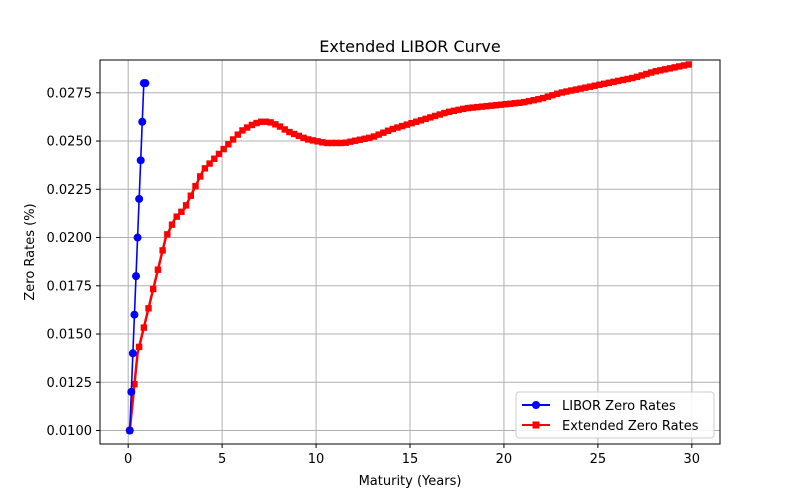 The image size is (800, 500). What do you see at coordinates (630, 426) in the screenshot?
I see `legend-label-extended: Extended Zero Rates` at bounding box center [630, 426].